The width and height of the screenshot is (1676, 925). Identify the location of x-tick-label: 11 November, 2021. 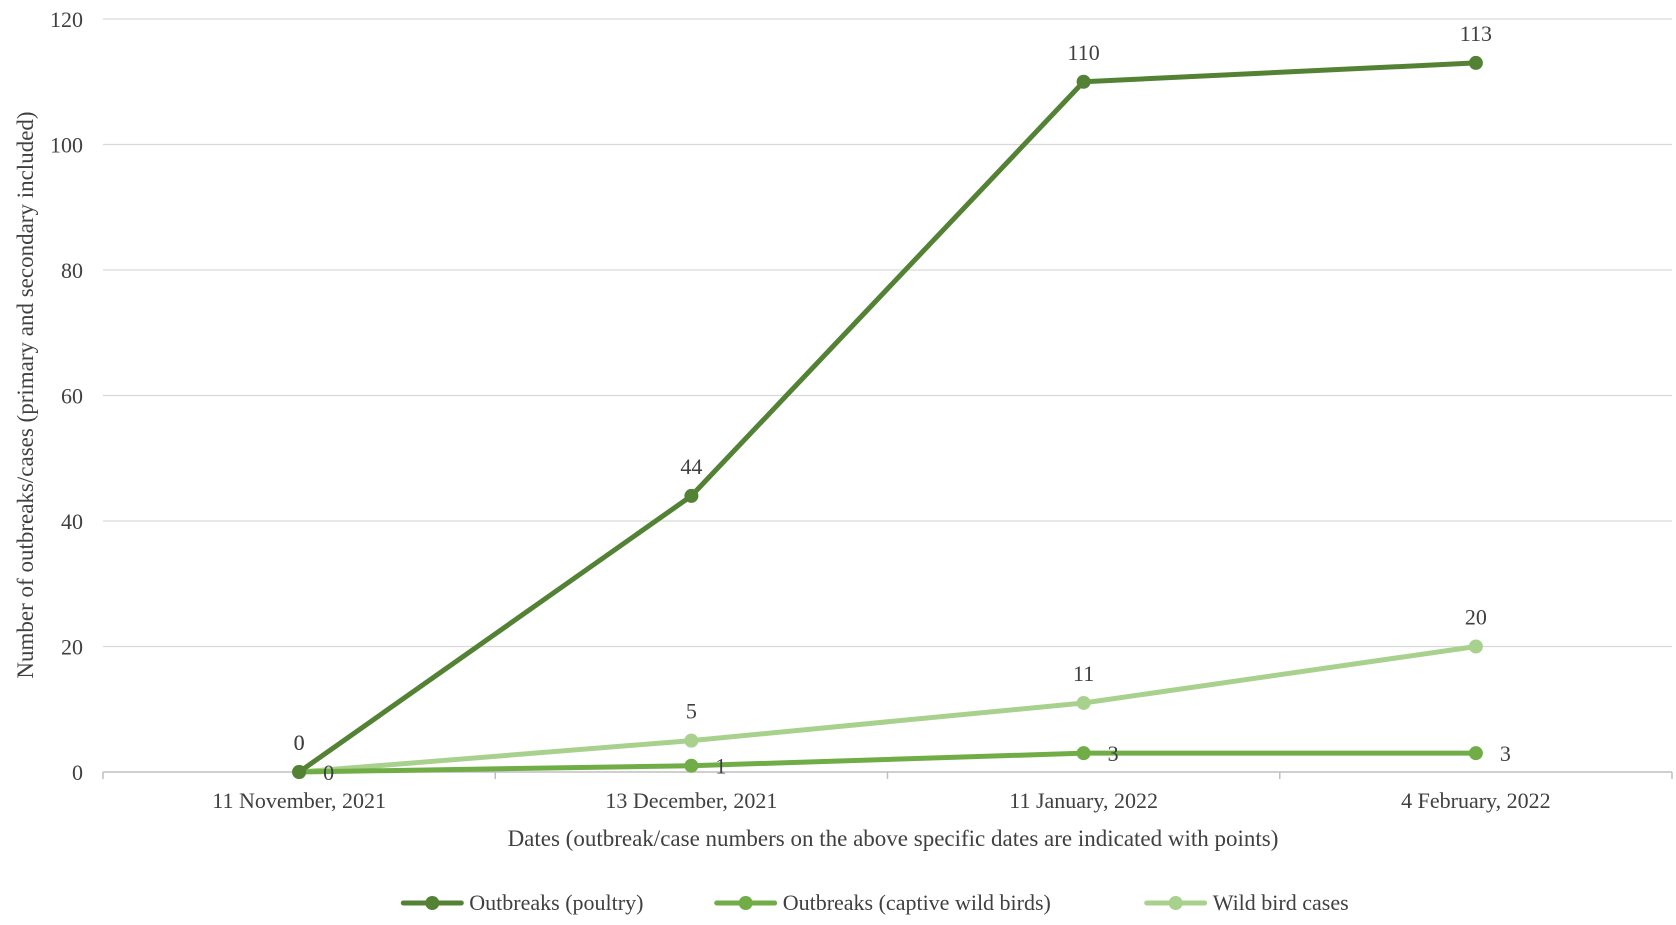
(299, 800).